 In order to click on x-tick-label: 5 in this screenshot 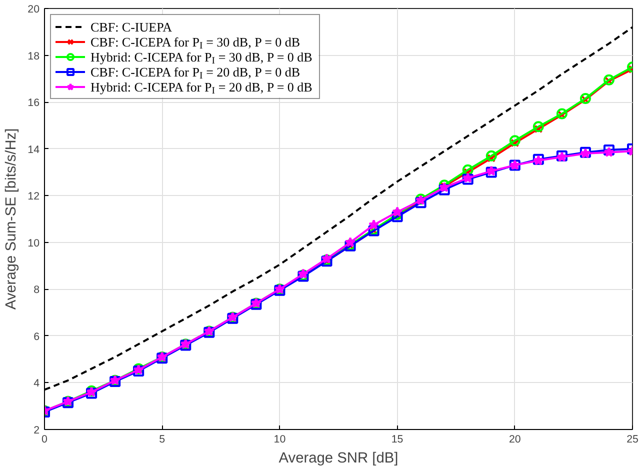, I will do `click(162, 440)`.